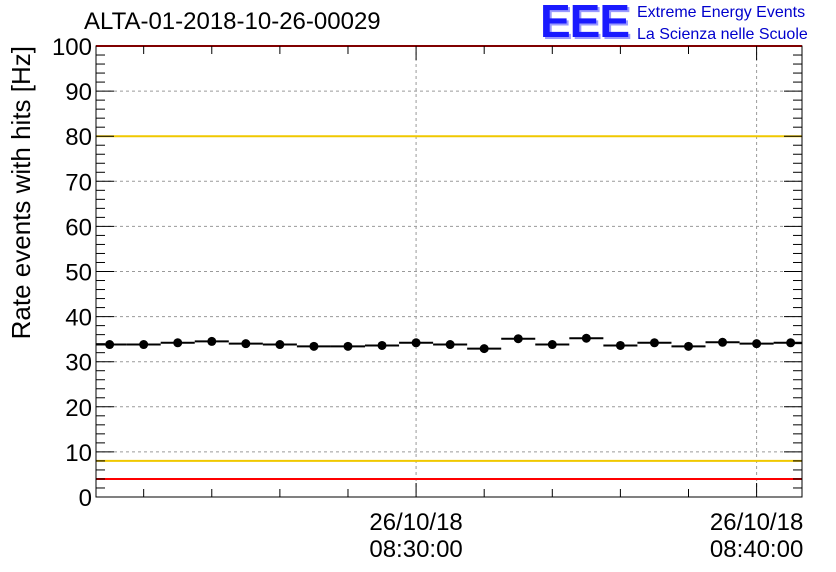 The image size is (836, 572). I want to click on y-tick-label: 60, so click(78, 227).